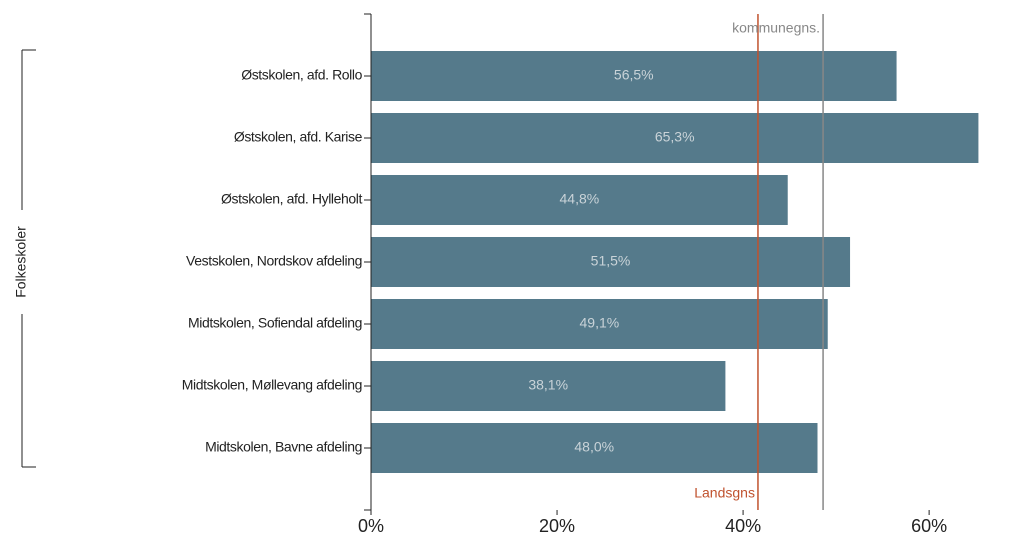 This screenshot has height=546, width=1024. What do you see at coordinates (929, 526) in the screenshot?
I see `x-tick-label: 60%` at bounding box center [929, 526].